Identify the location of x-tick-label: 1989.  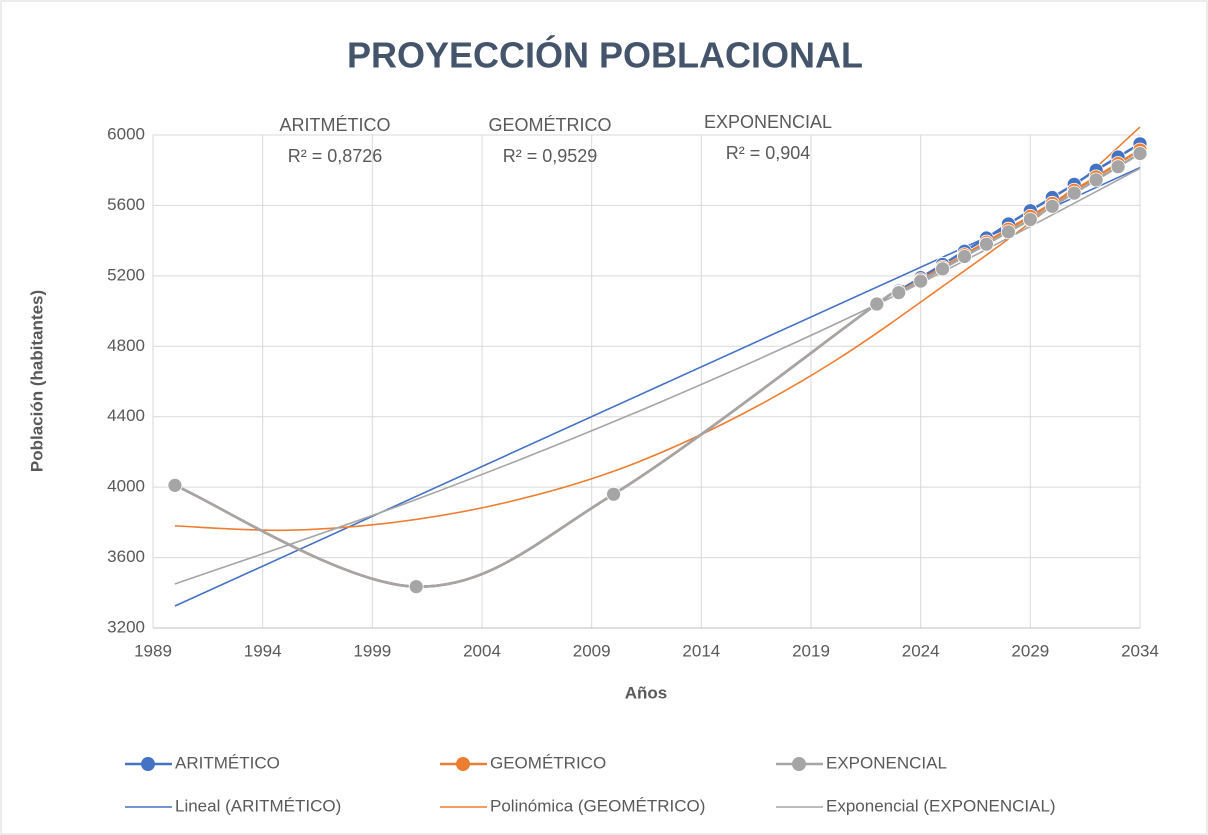
(153, 650).